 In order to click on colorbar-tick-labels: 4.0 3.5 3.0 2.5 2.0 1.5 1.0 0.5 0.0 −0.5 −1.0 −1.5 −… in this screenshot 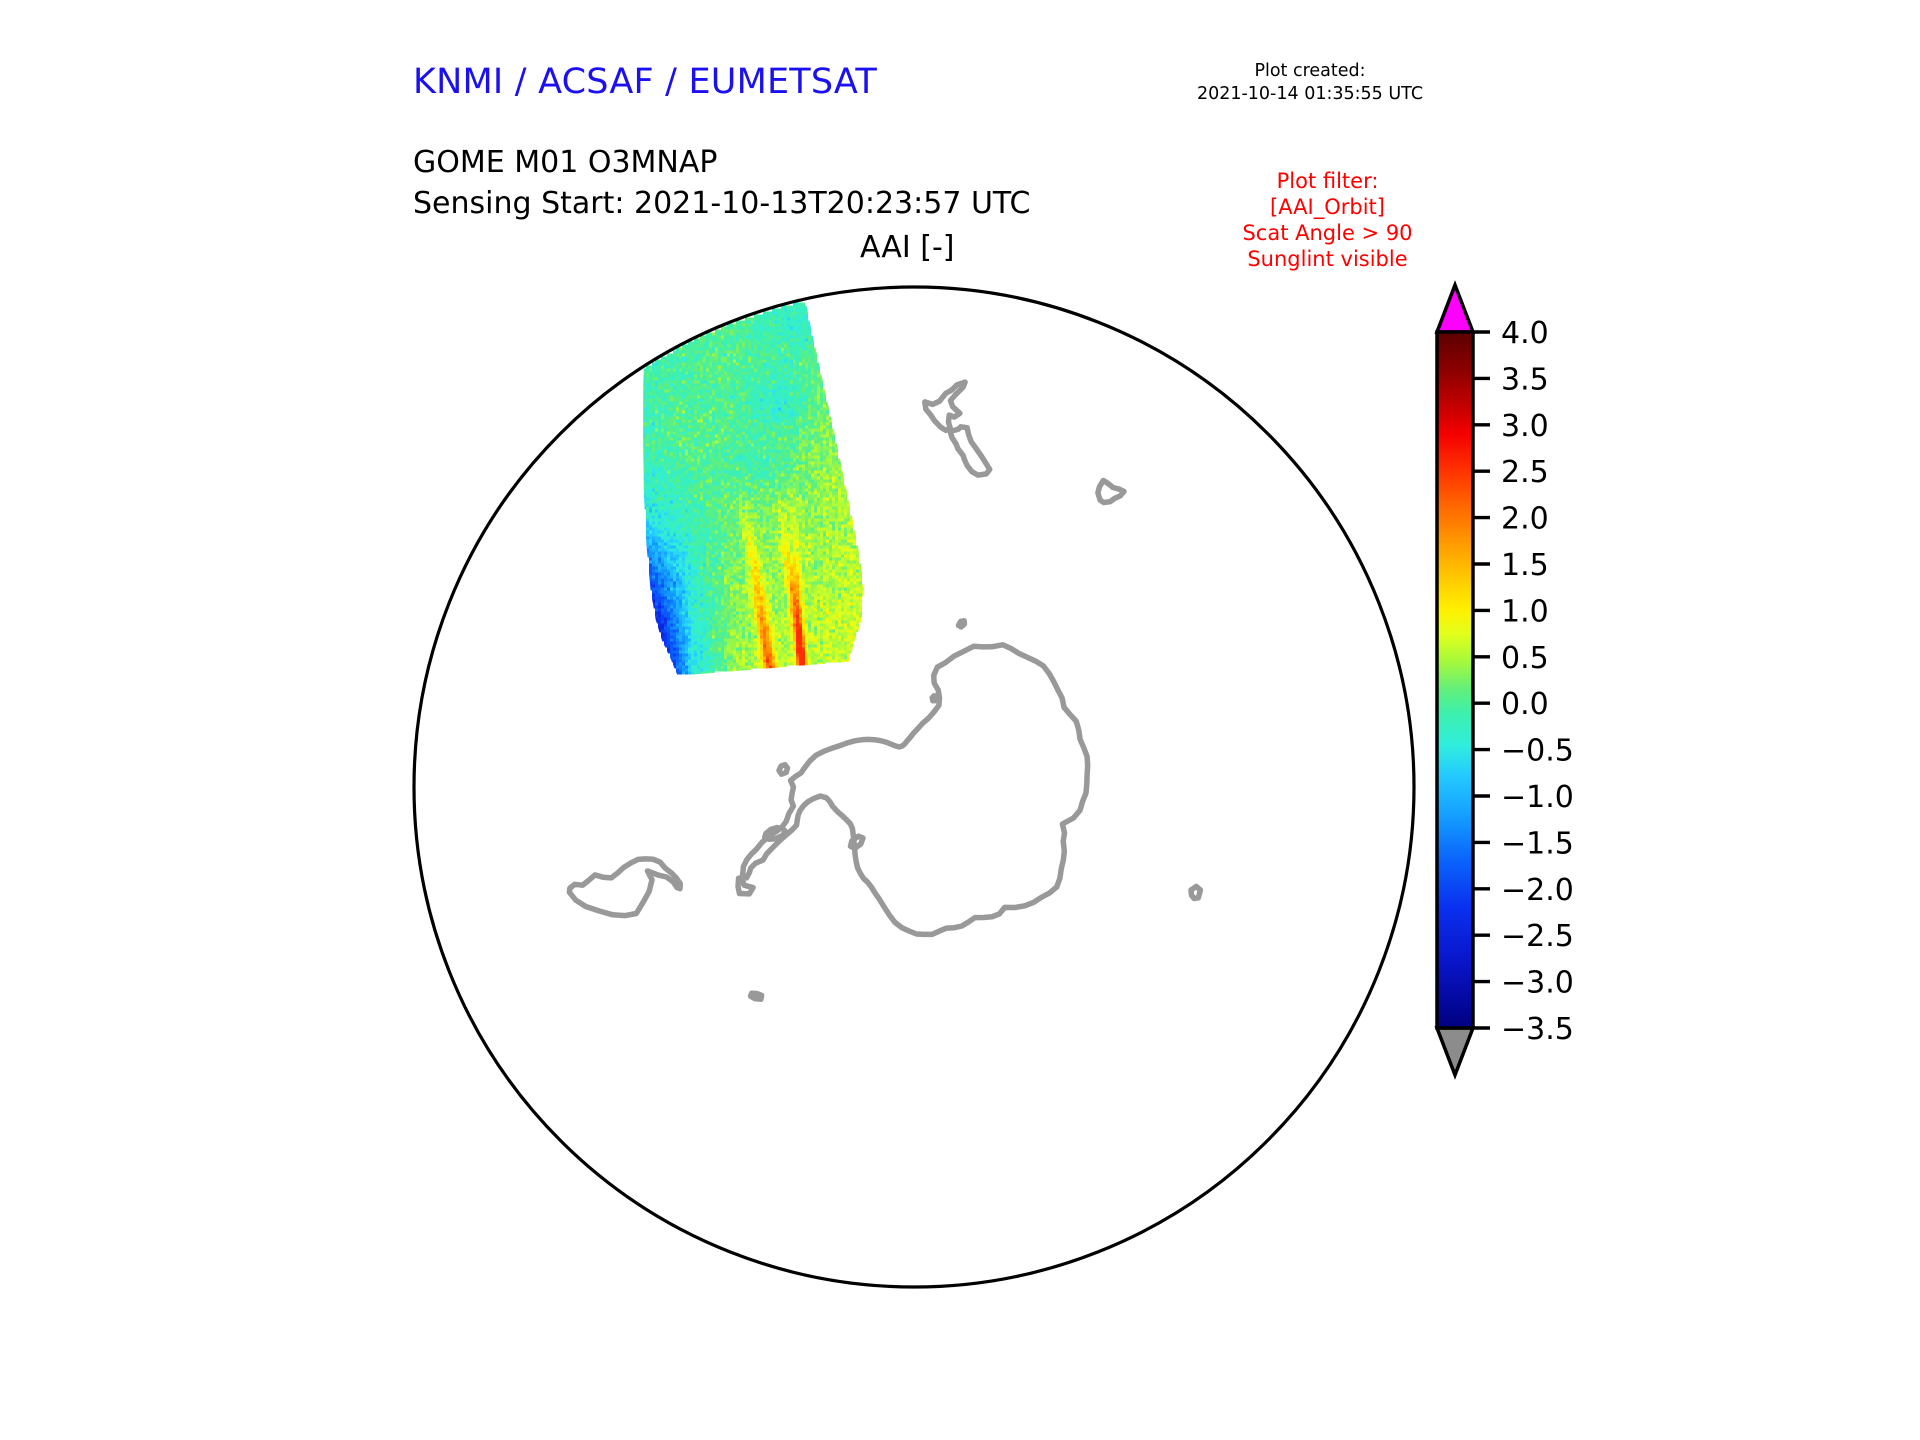, I will do `click(1537, 681)`.